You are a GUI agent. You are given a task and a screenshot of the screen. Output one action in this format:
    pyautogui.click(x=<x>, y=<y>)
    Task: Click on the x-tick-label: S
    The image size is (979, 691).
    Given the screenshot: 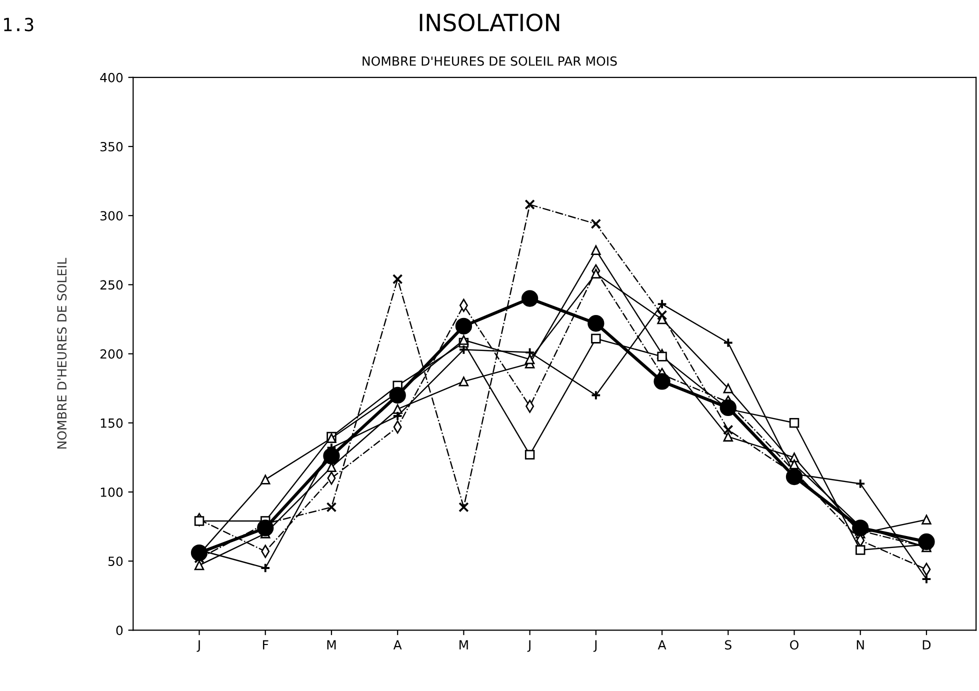 What is the action you would take?
    pyautogui.click(x=728, y=645)
    